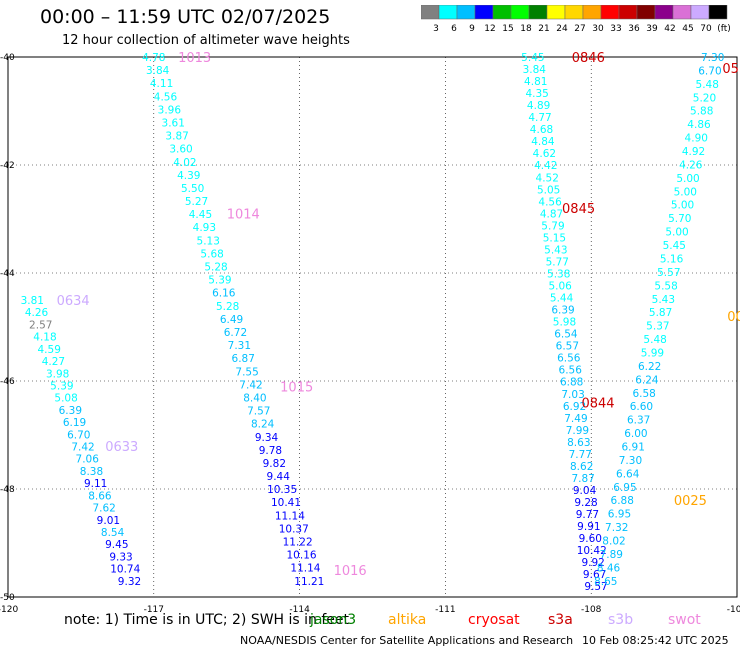 This screenshot has width=740, height=650. I want to click on wave-height-value: 5.08, so click(65, 399).